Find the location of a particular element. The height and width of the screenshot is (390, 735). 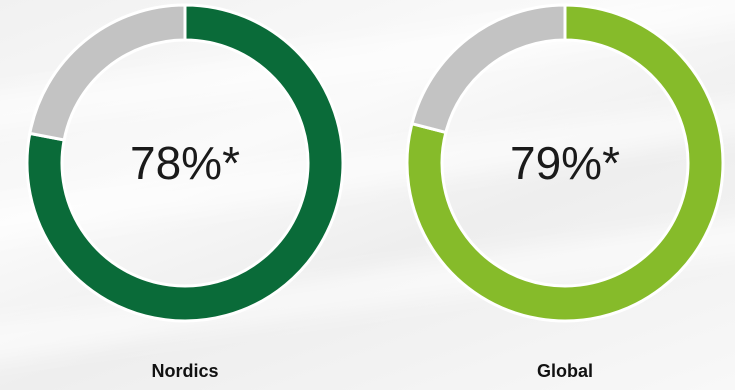

category-label-nordics: Nordics is located at coordinates (185, 371).